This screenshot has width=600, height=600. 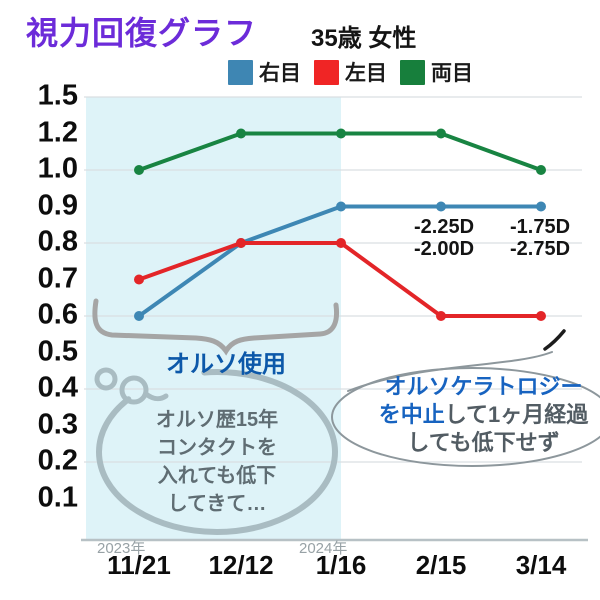 I want to click on diopter-value: -2.00D, so click(x=444, y=249).